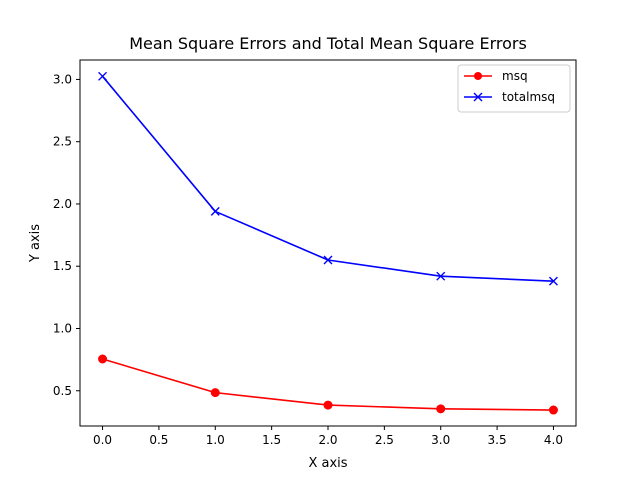 The height and width of the screenshot is (480, 640). What do you see at coordinates (327, 440) in the screenshot?
I see `x-tick-label: 2.0` at bounding box center [327, 440].